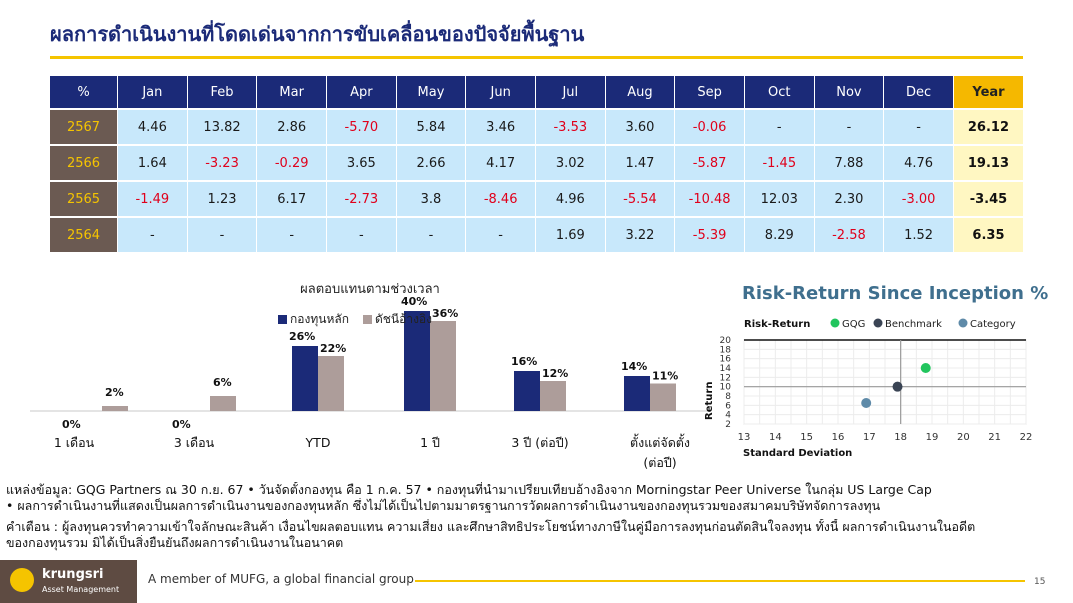 This screenshot has height=603, width=1073. I want to click on krungsri-emblem-icon, so click(22, 580).